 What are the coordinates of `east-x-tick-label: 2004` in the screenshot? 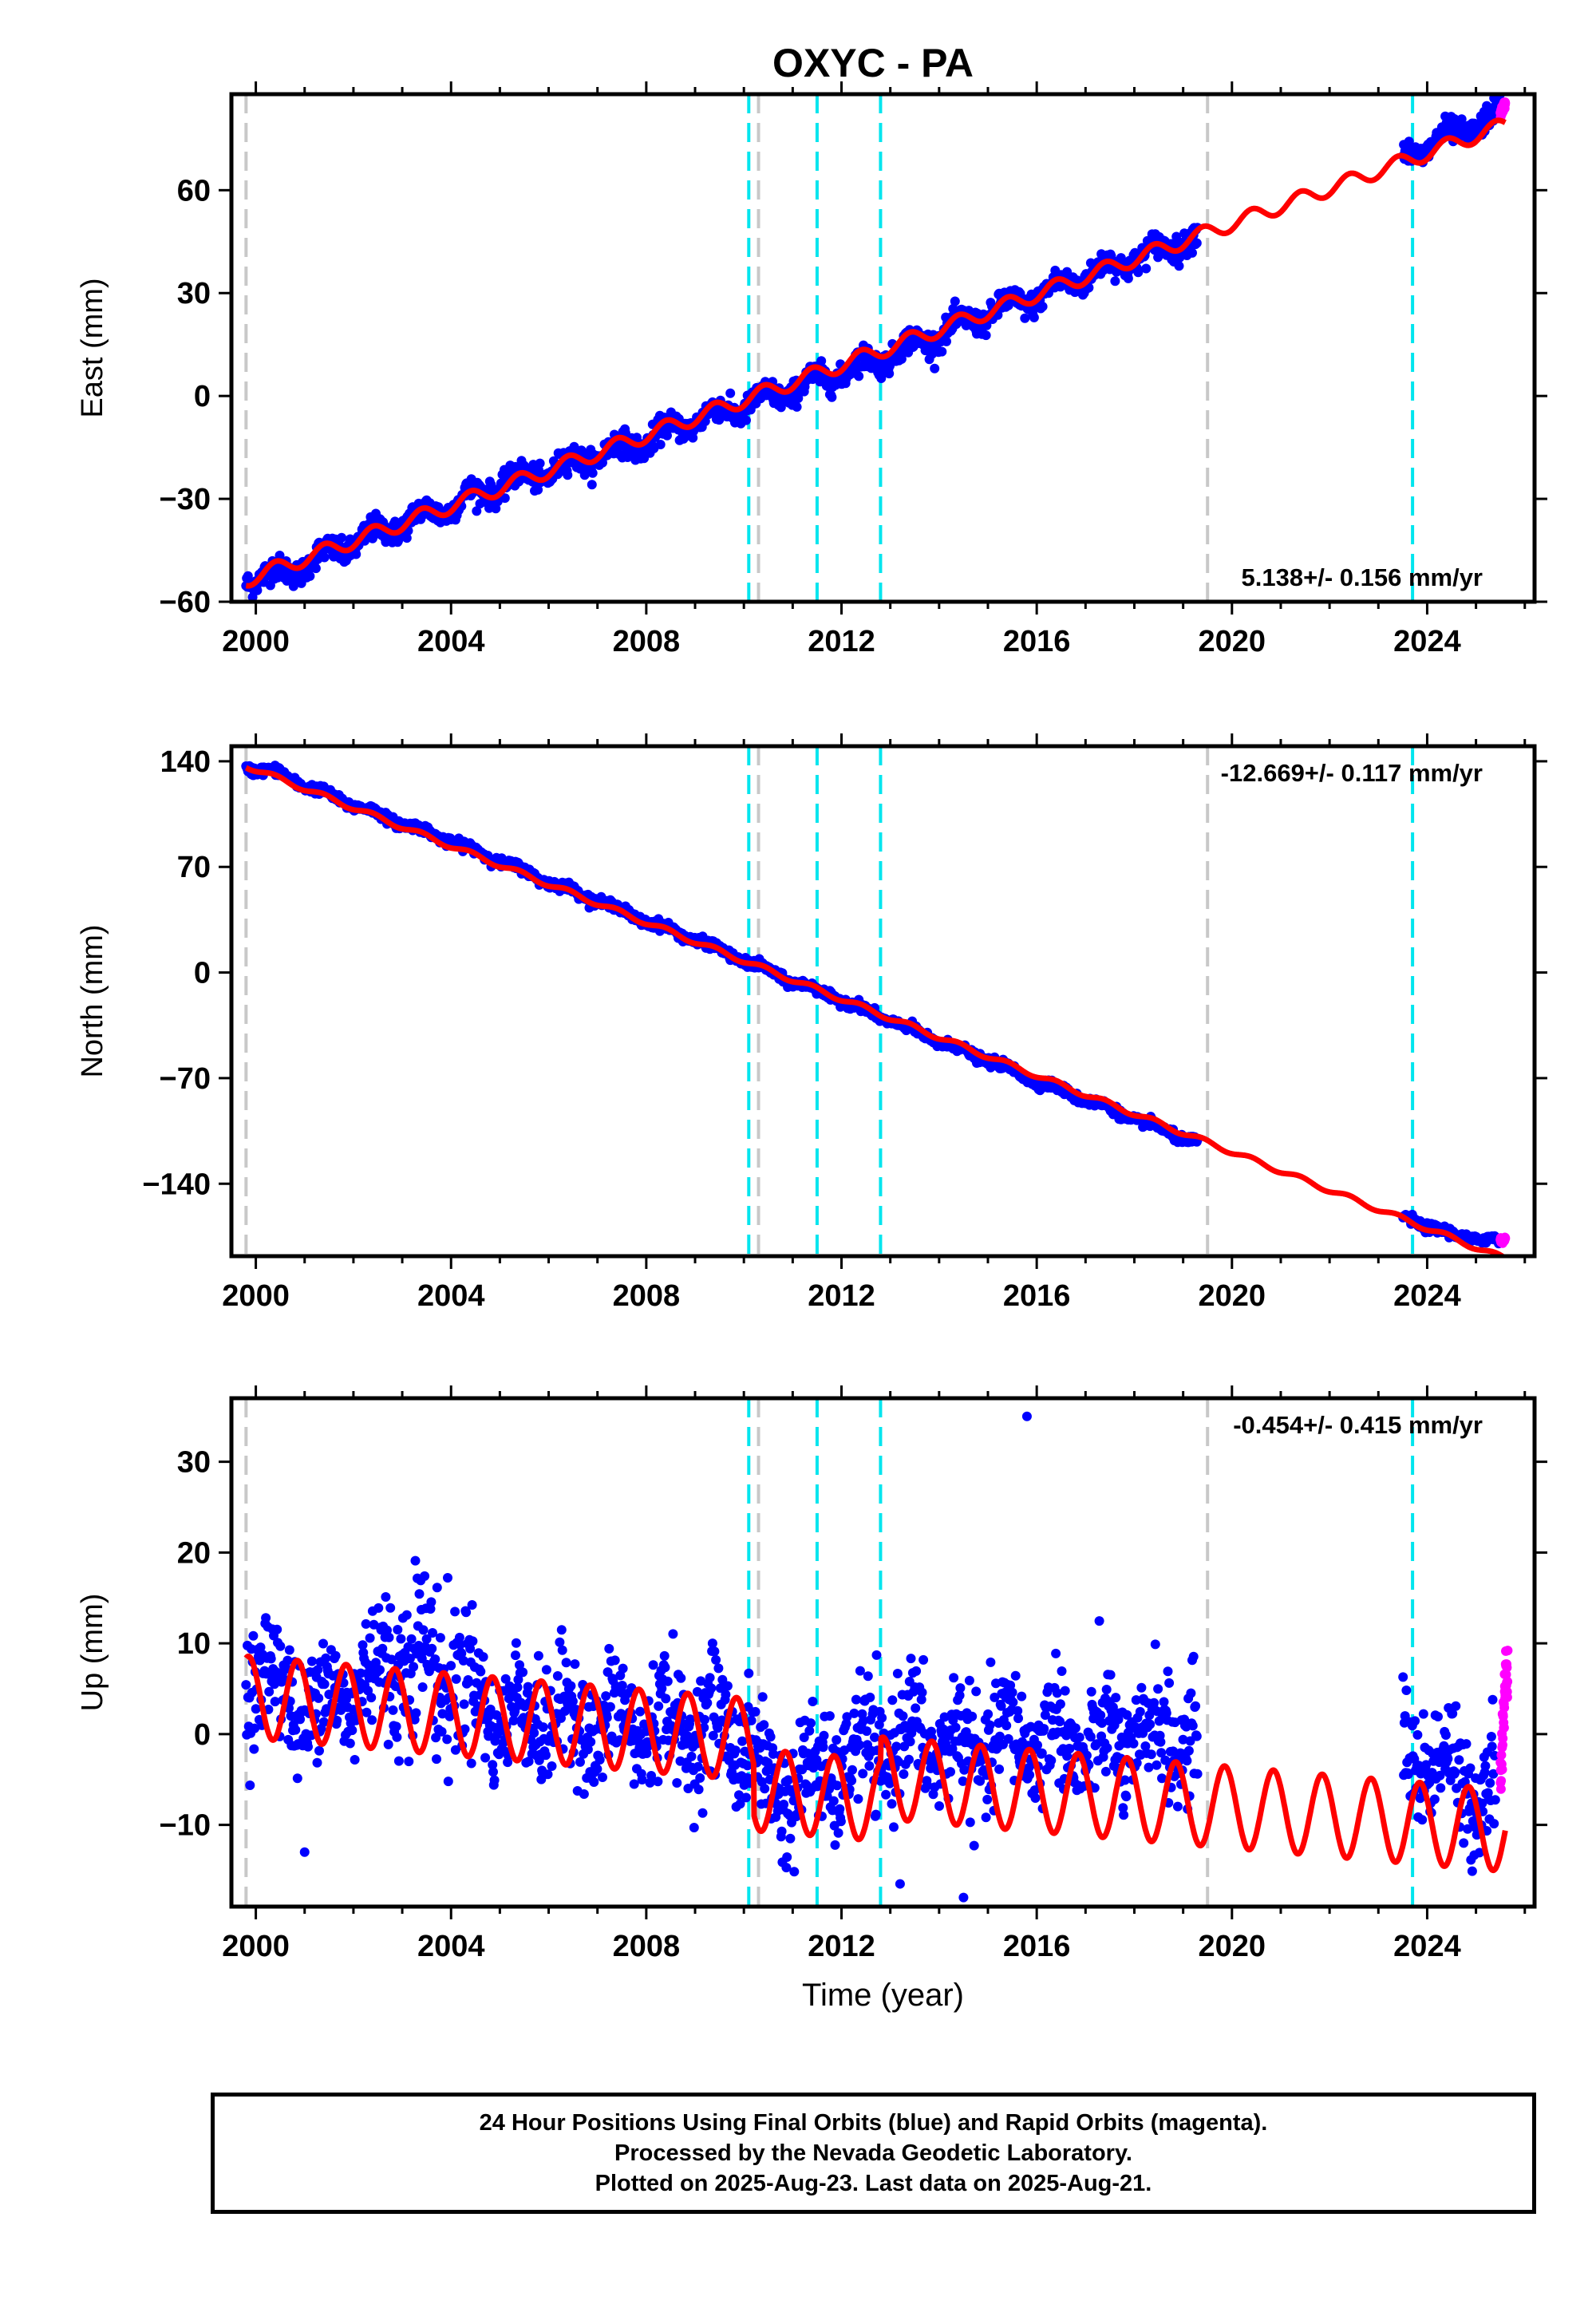 It's located at (451, 641).